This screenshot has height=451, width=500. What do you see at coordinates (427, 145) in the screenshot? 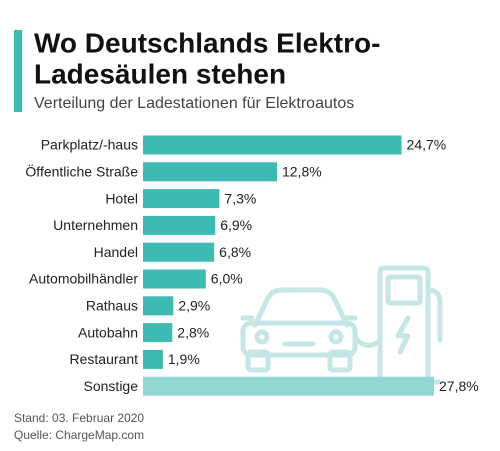
I see `value-label: 24,7%` at bounding box center [427, 145].